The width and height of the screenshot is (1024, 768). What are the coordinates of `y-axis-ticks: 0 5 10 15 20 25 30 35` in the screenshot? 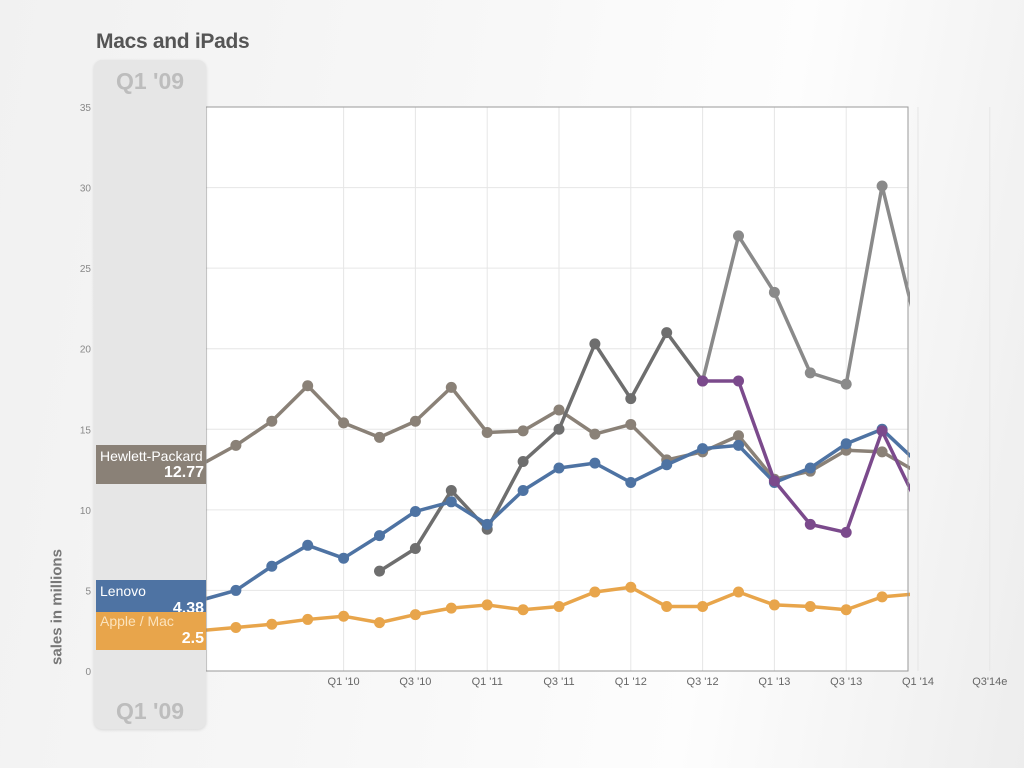 It's located at (86, 390).